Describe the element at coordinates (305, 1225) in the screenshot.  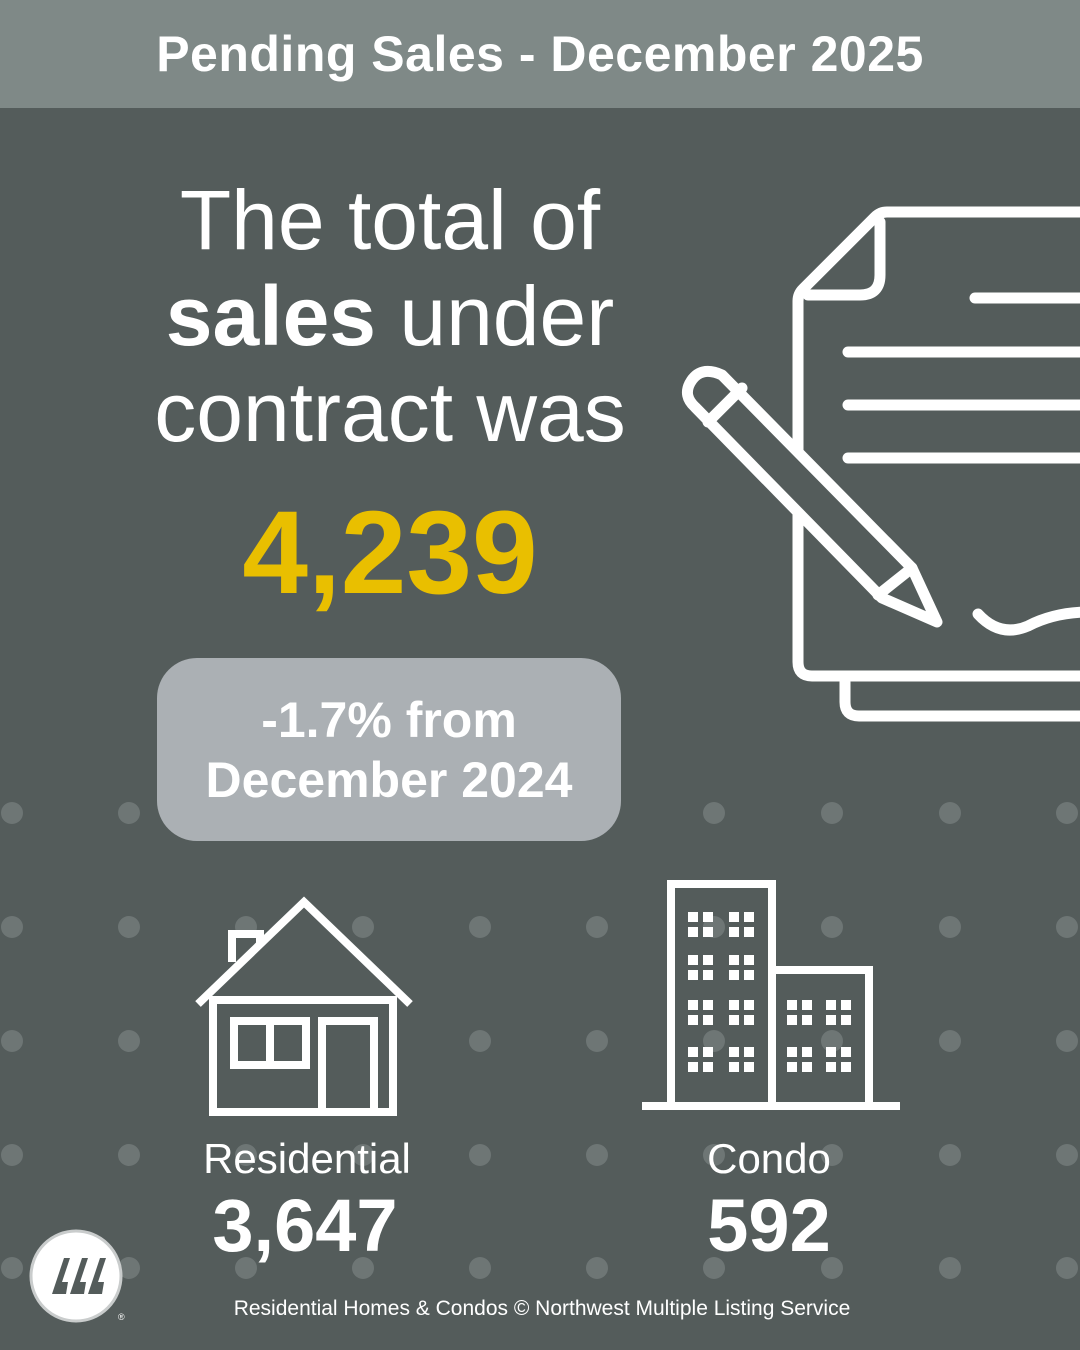
I see `residential-value: 3,647` at that location.